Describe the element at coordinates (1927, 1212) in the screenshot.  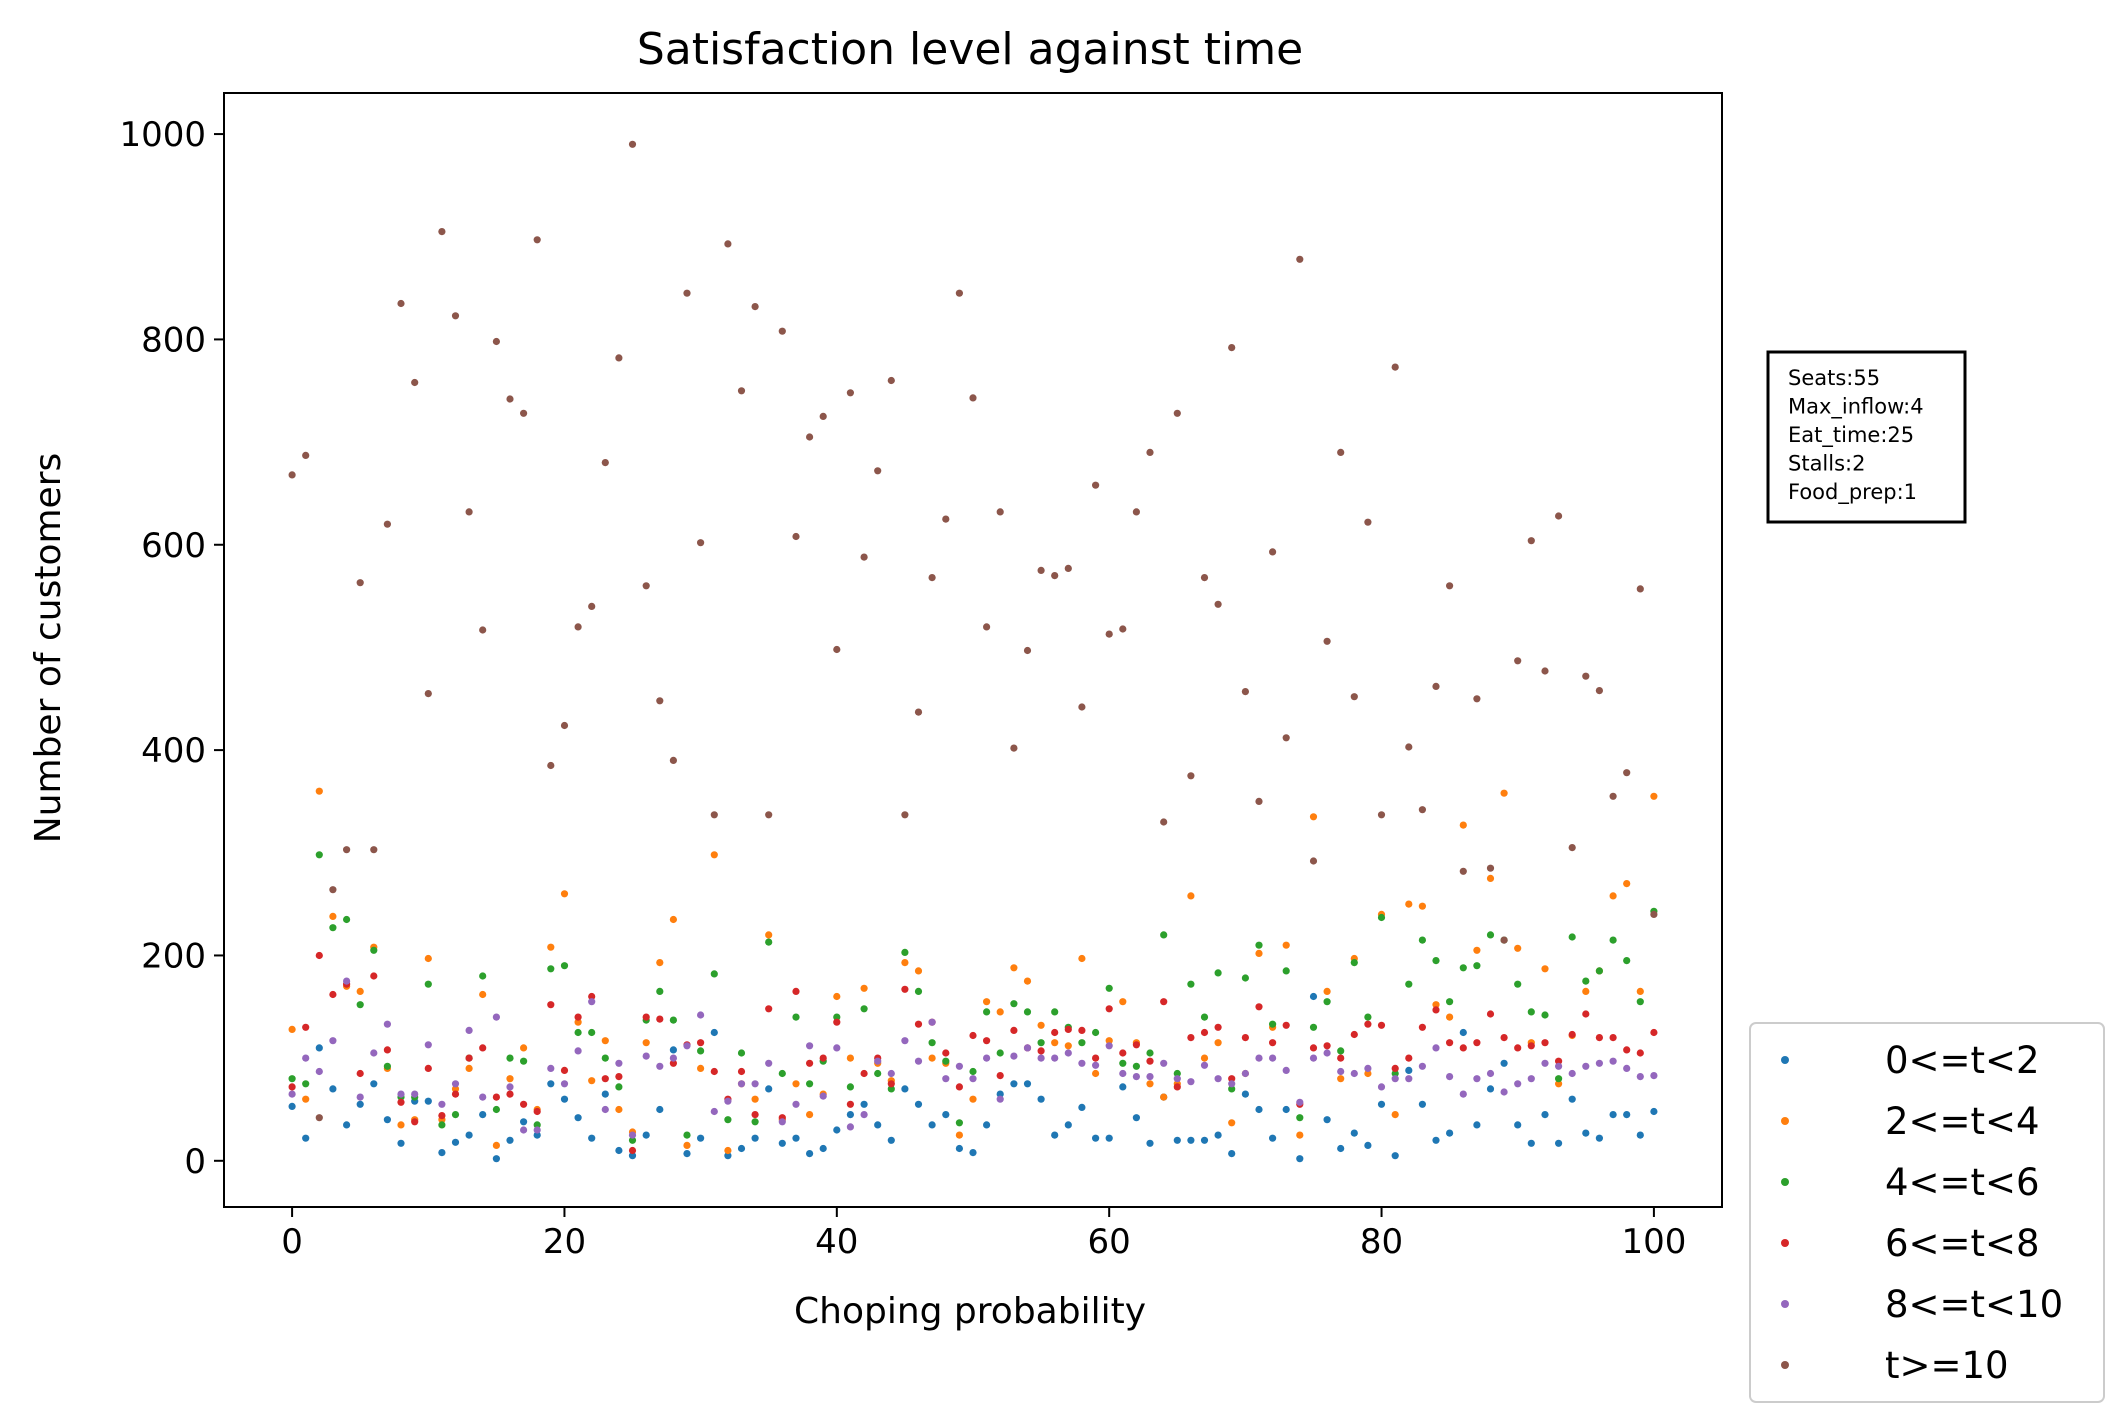
I see `legend-frame` at that location.